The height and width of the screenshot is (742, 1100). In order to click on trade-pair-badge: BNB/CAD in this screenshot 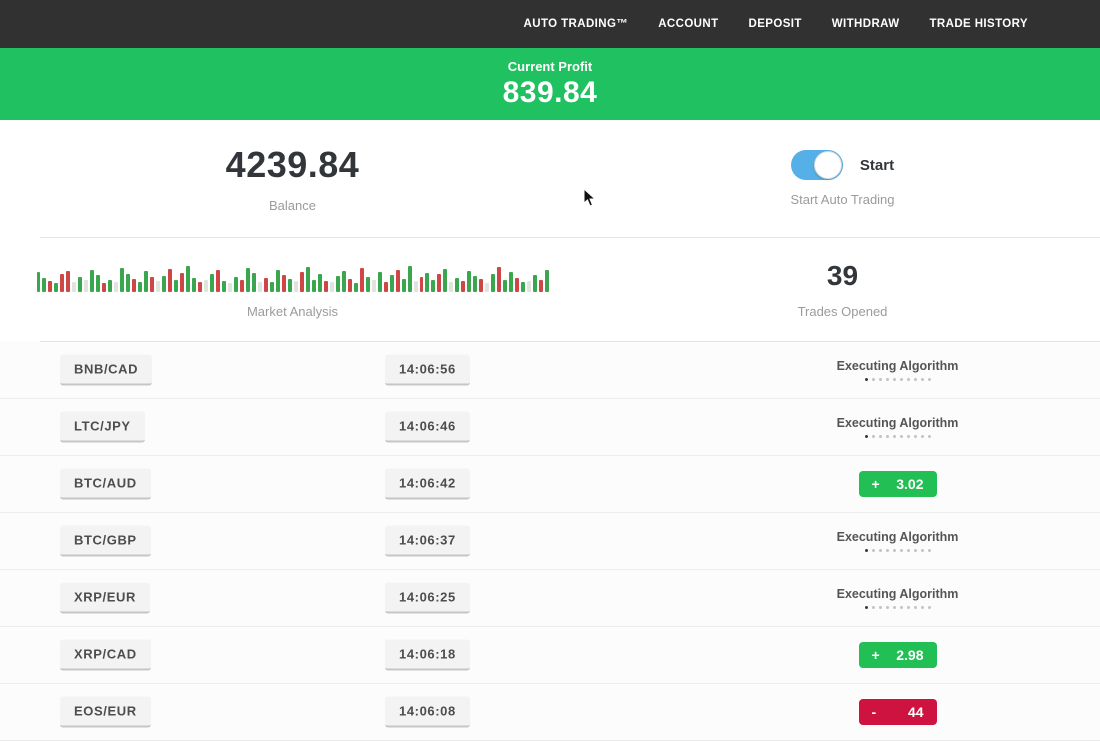, I will do `click(106, 370)`.